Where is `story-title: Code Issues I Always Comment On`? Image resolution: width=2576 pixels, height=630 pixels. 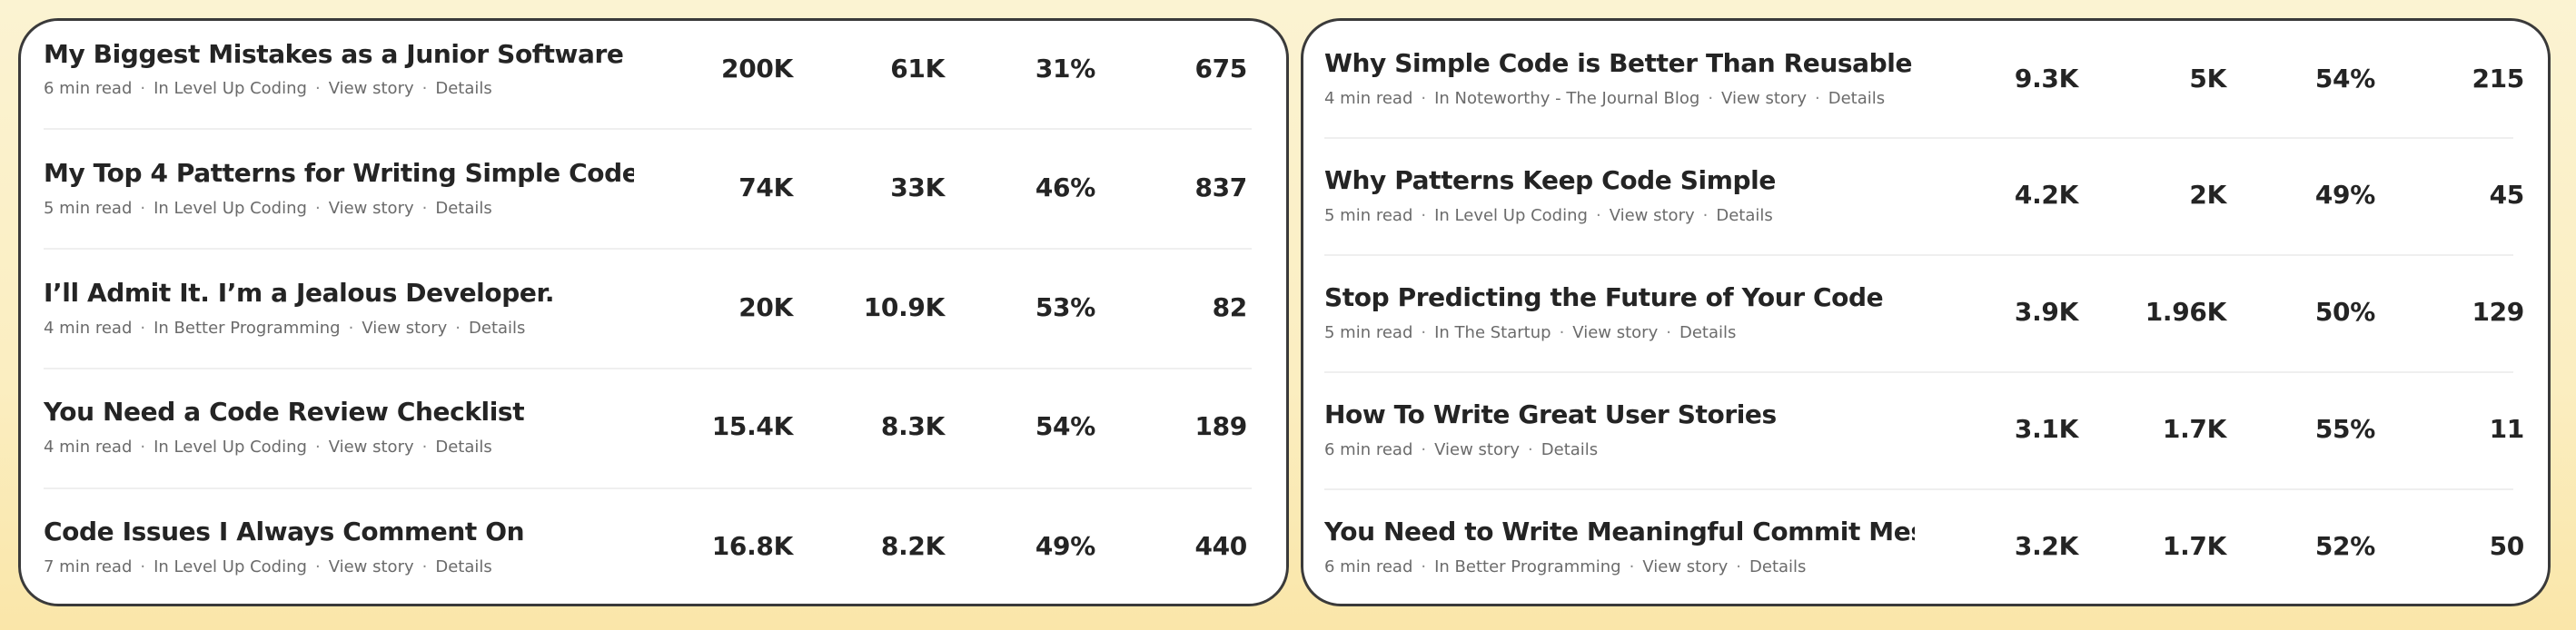 story-title: Code Issues I Always Comment On is located at coordinates (284, 532).